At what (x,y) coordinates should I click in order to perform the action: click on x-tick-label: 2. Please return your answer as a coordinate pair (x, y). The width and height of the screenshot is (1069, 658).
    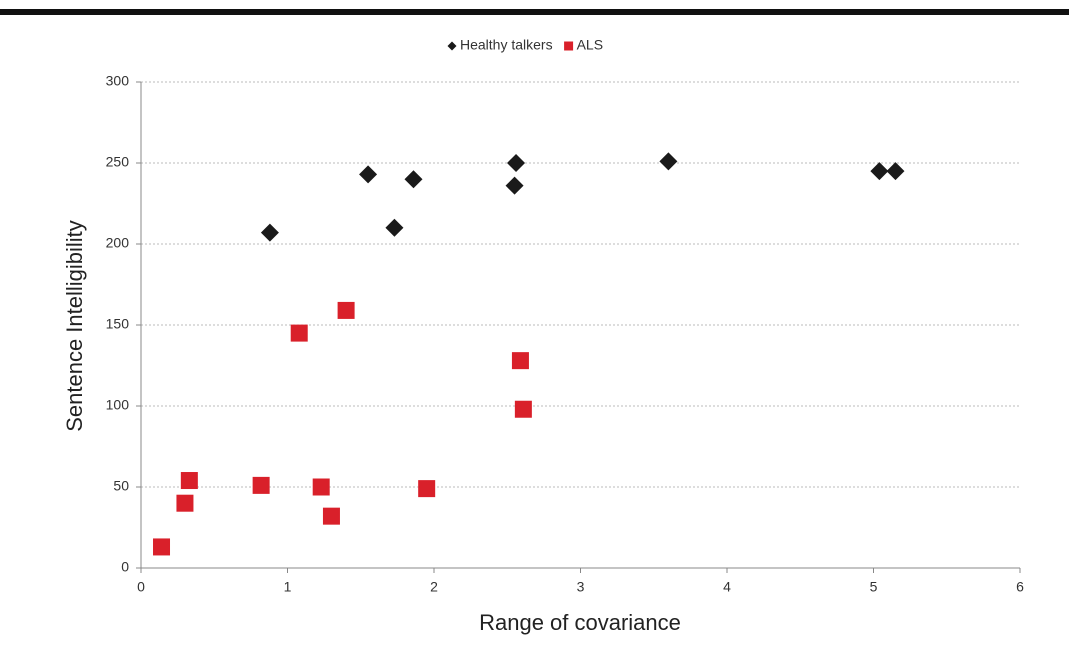
    Looking at the image, I should click on (434, 587).